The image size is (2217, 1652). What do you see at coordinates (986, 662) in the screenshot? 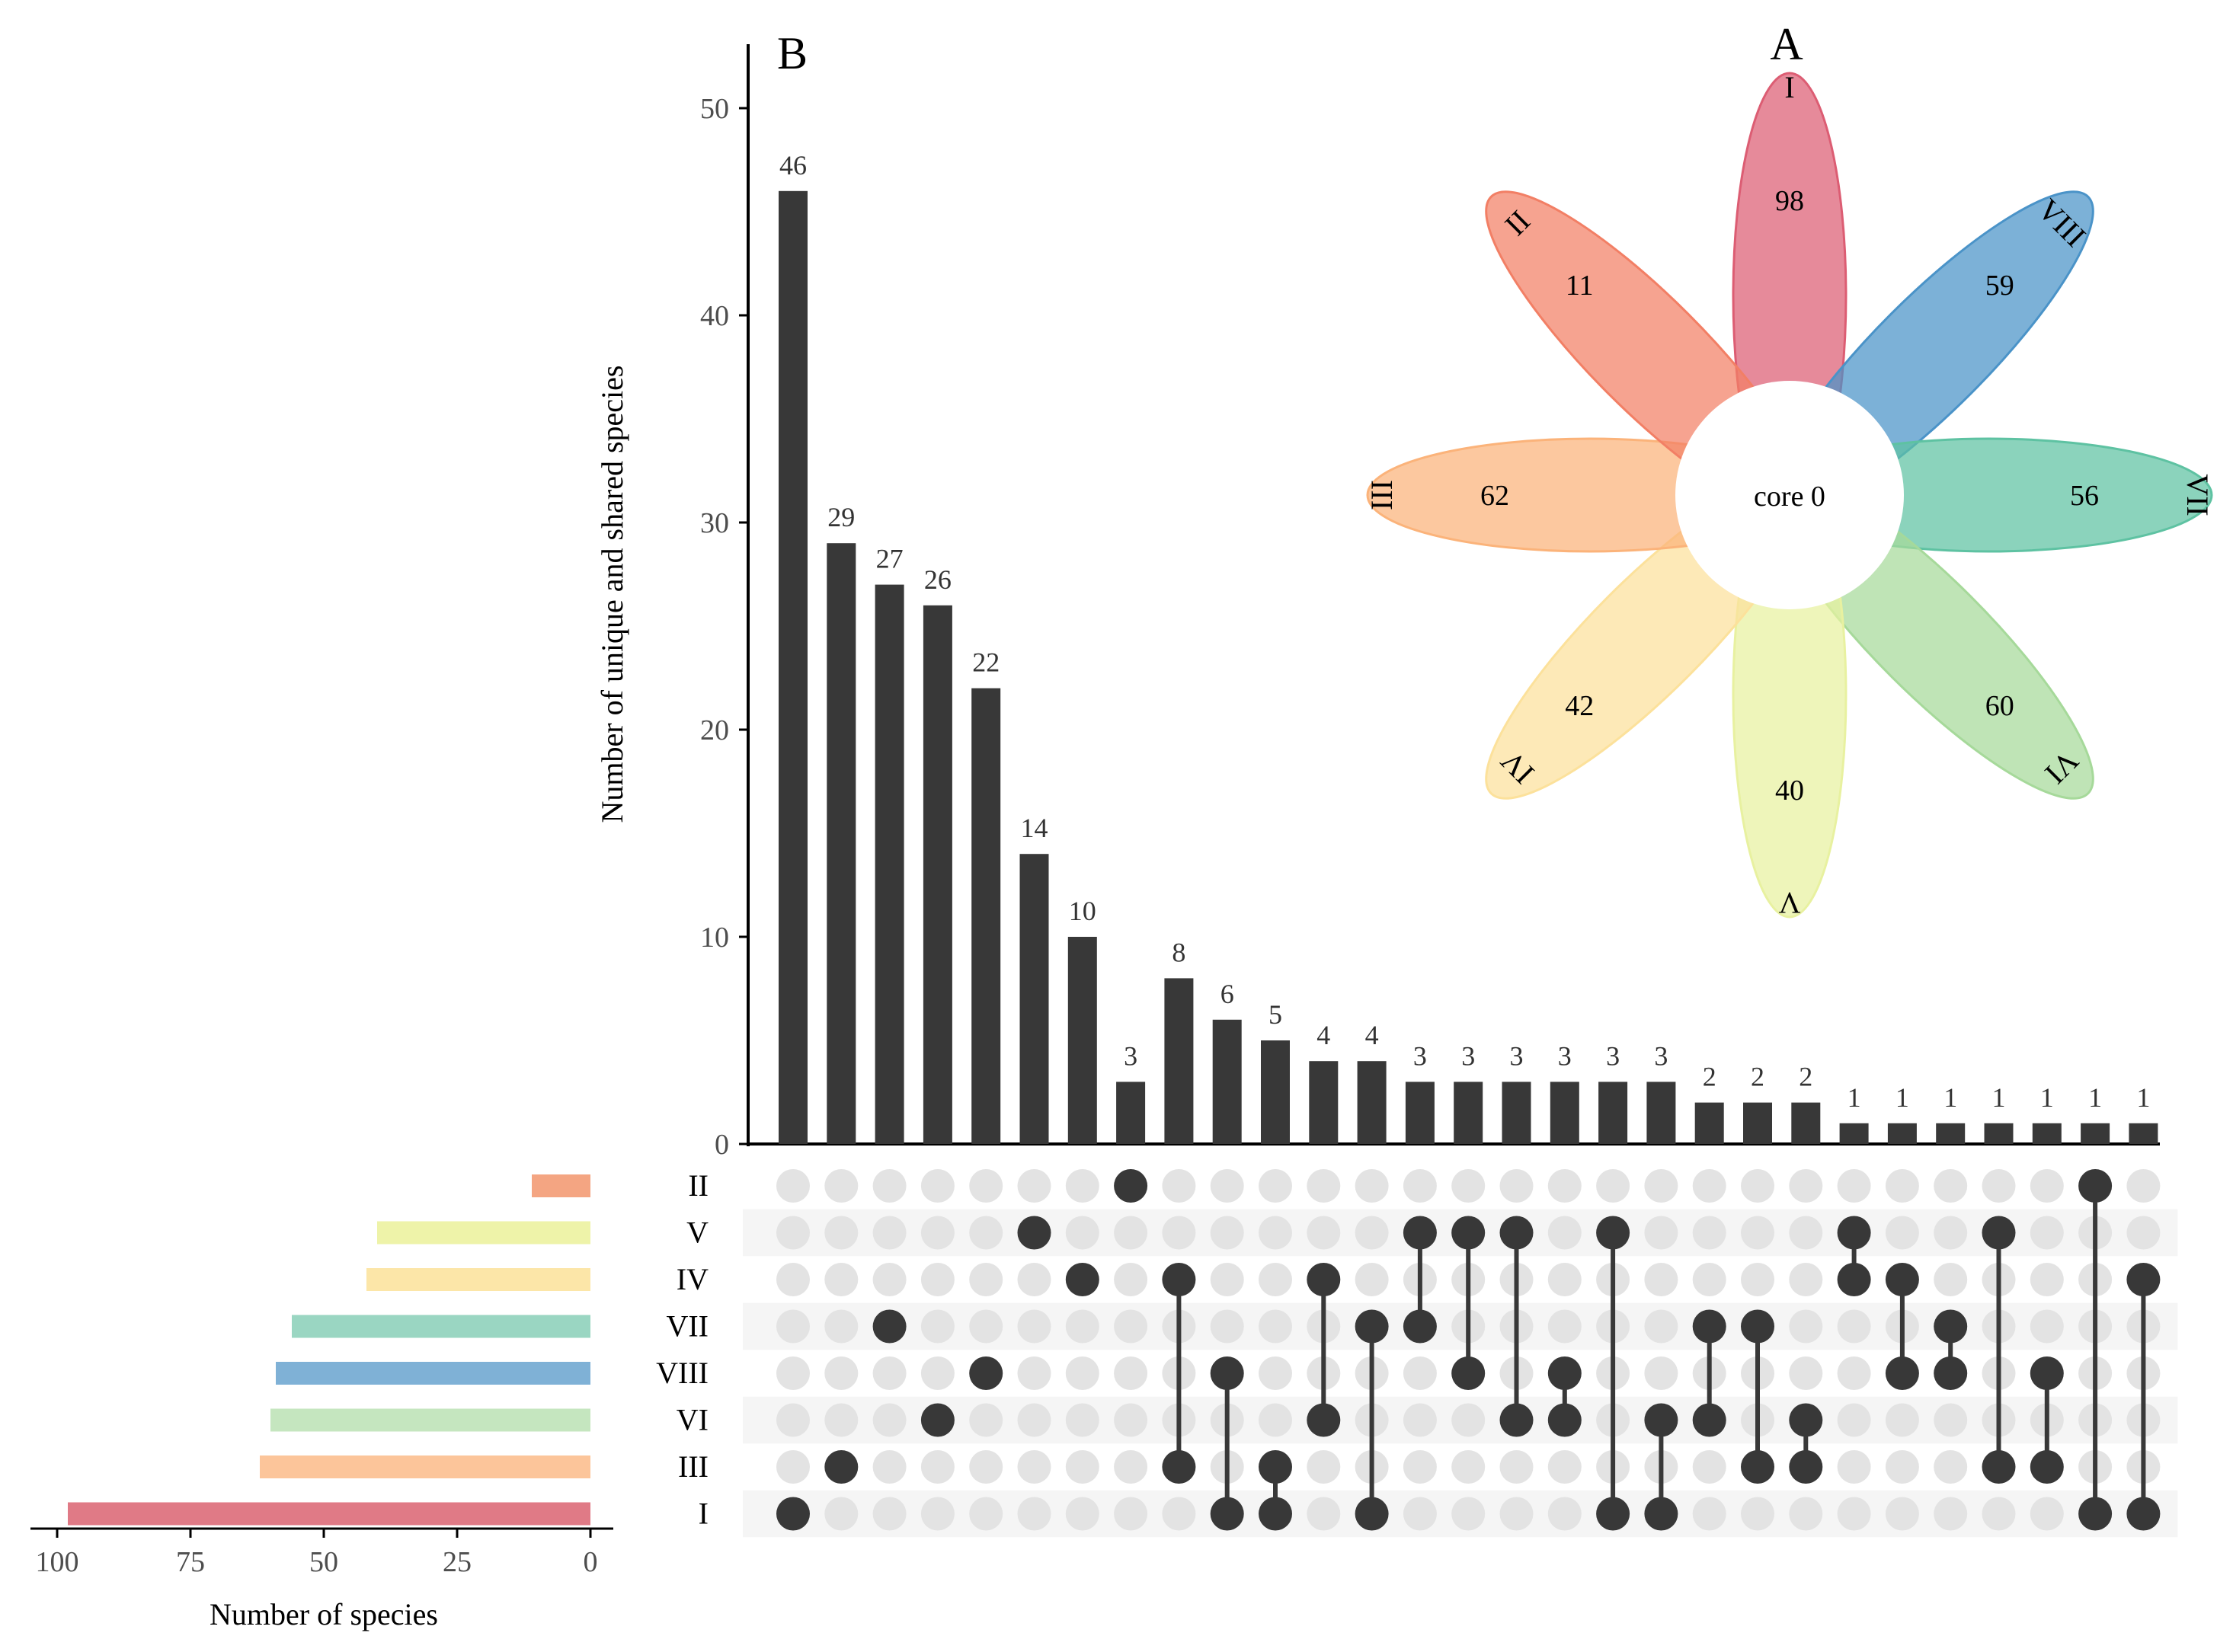
I see `bar-value-label: 22` at bounding box center [986, 662].